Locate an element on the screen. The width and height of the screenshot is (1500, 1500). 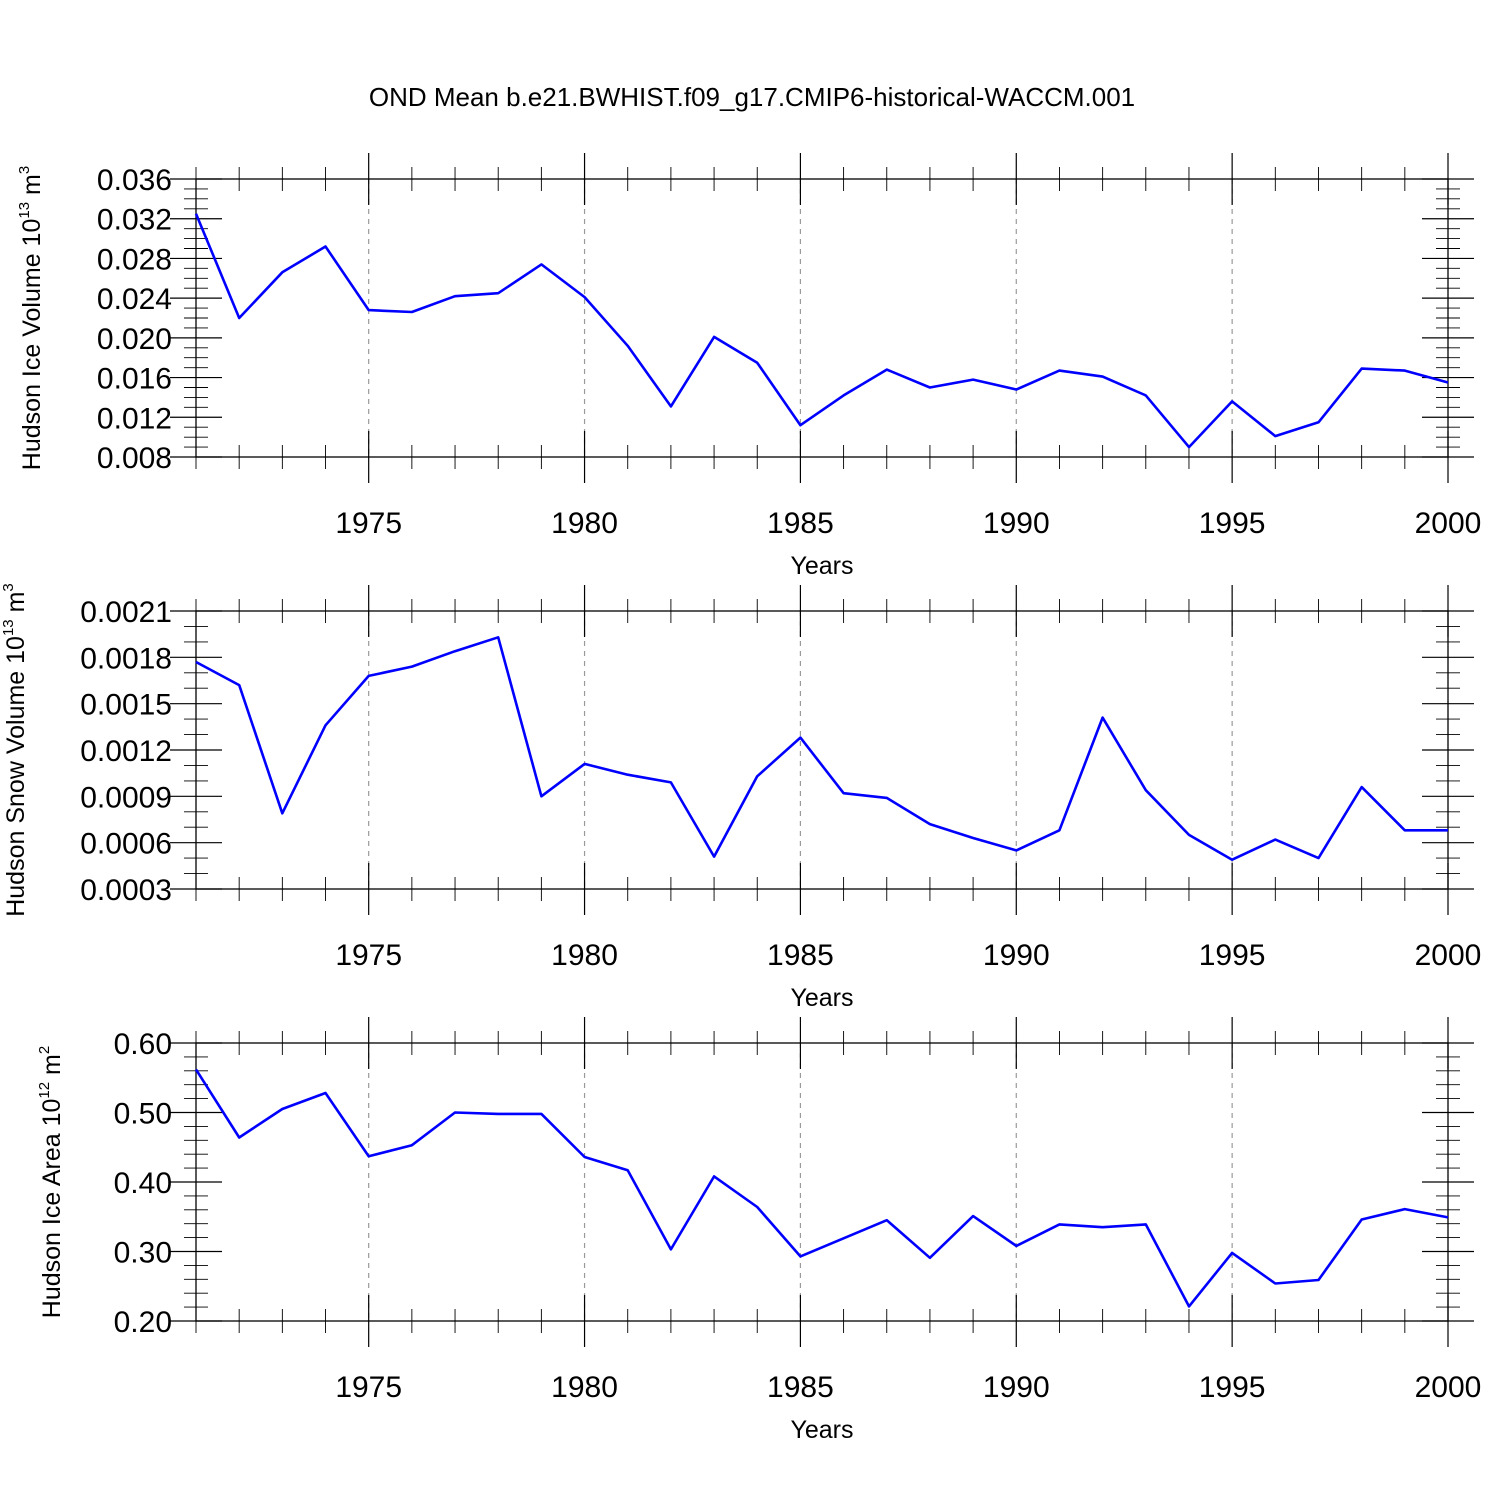
y-axis-label-text: Hudson Ice Volume 10 is located at coordinates (32, 345).